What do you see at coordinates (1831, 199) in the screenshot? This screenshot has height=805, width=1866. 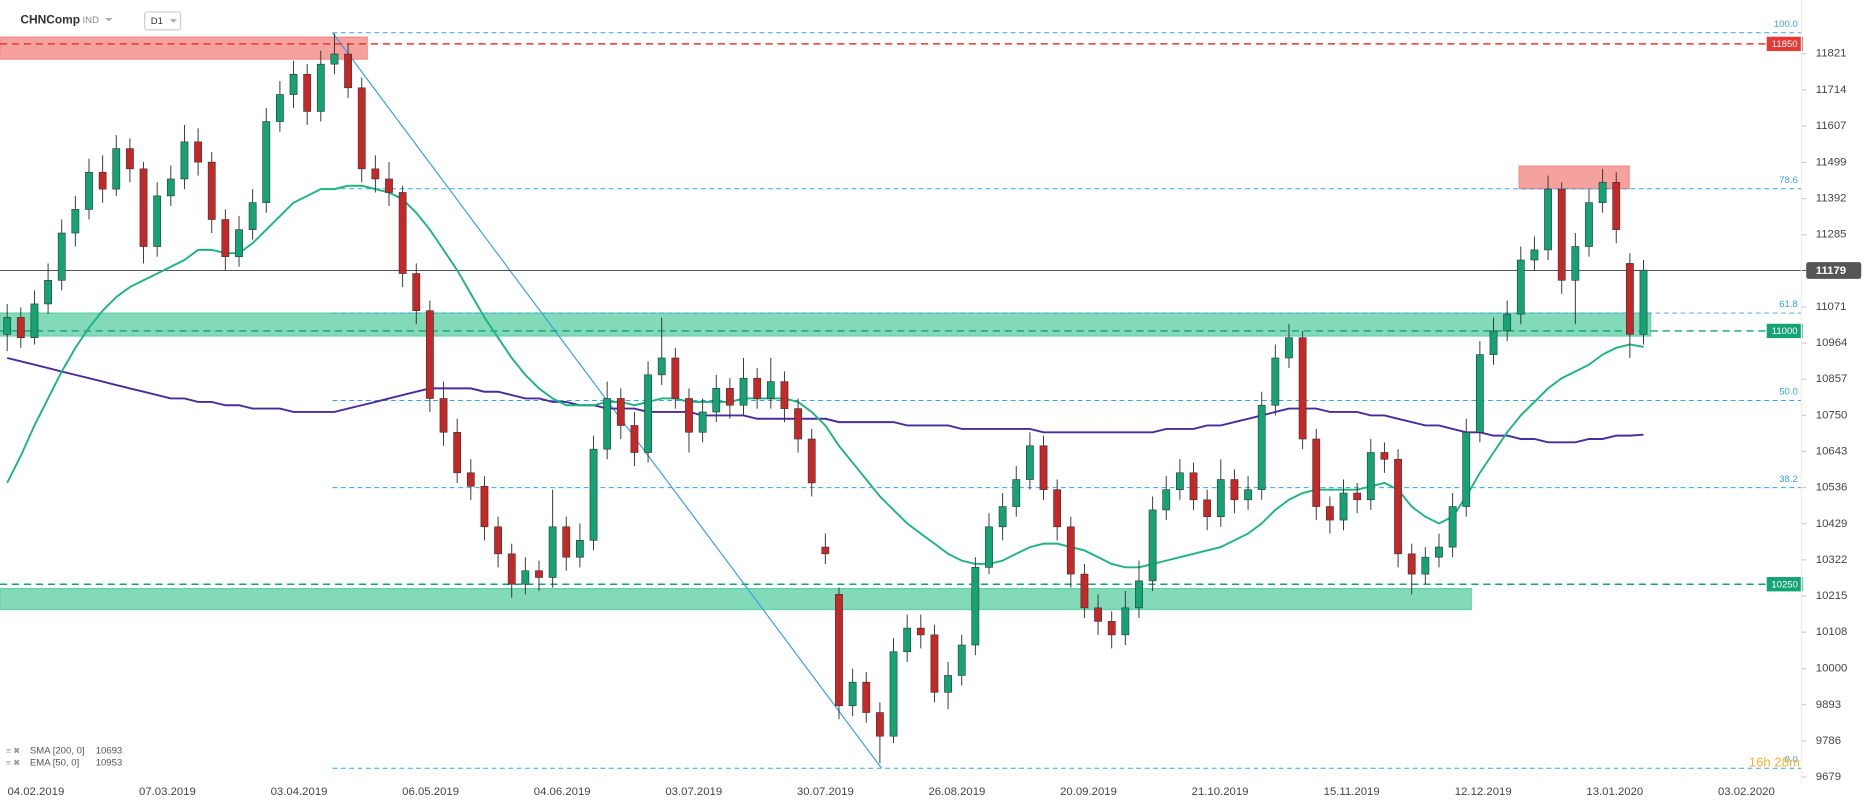 I see `y-tick-label: 11392` at bounding box center [1831, 199].